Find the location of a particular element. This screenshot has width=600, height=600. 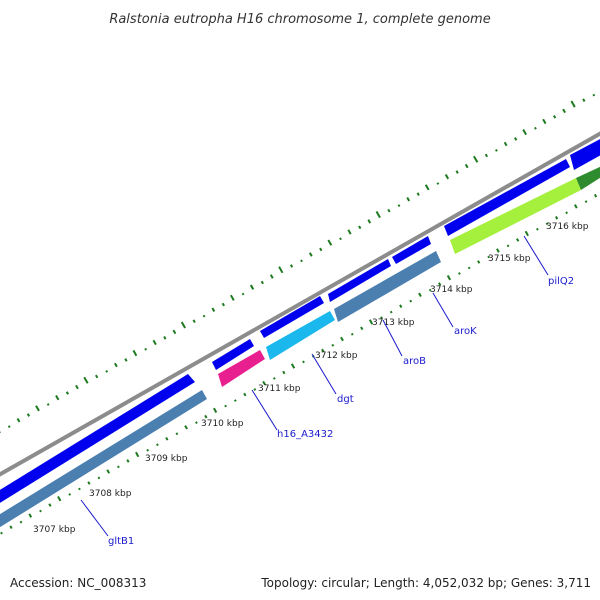

tick-label-3708: 3708 kbp is located at coordinates (110, 494).